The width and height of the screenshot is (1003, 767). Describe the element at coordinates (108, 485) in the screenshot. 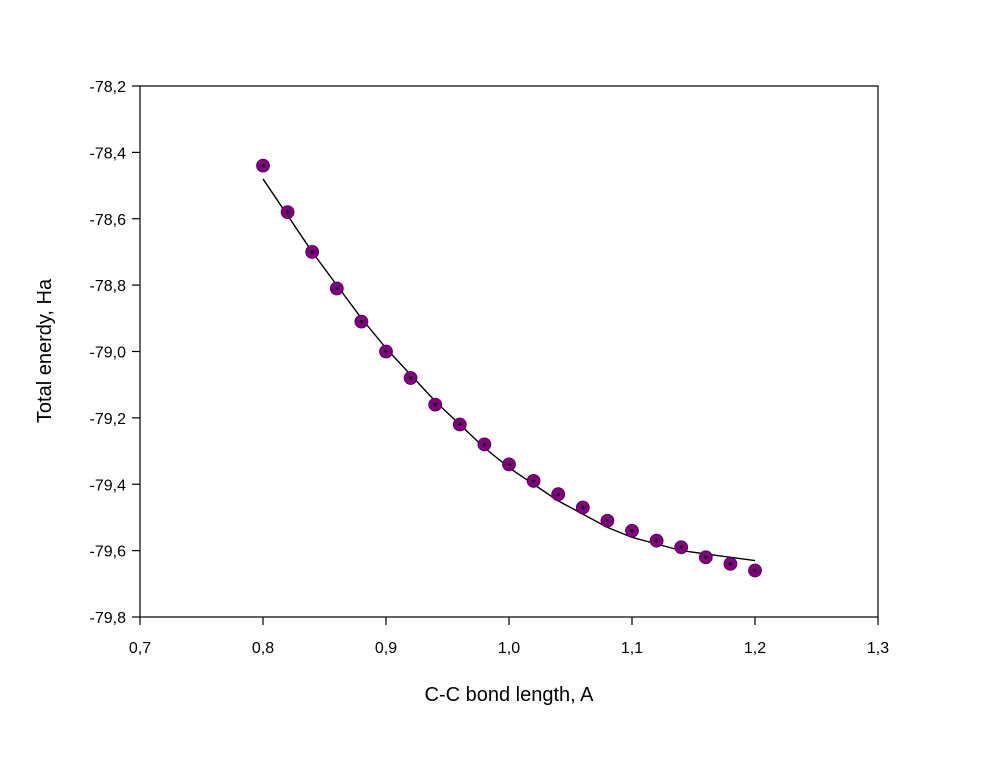

I see `y-tick-label: -79,4` at that location.